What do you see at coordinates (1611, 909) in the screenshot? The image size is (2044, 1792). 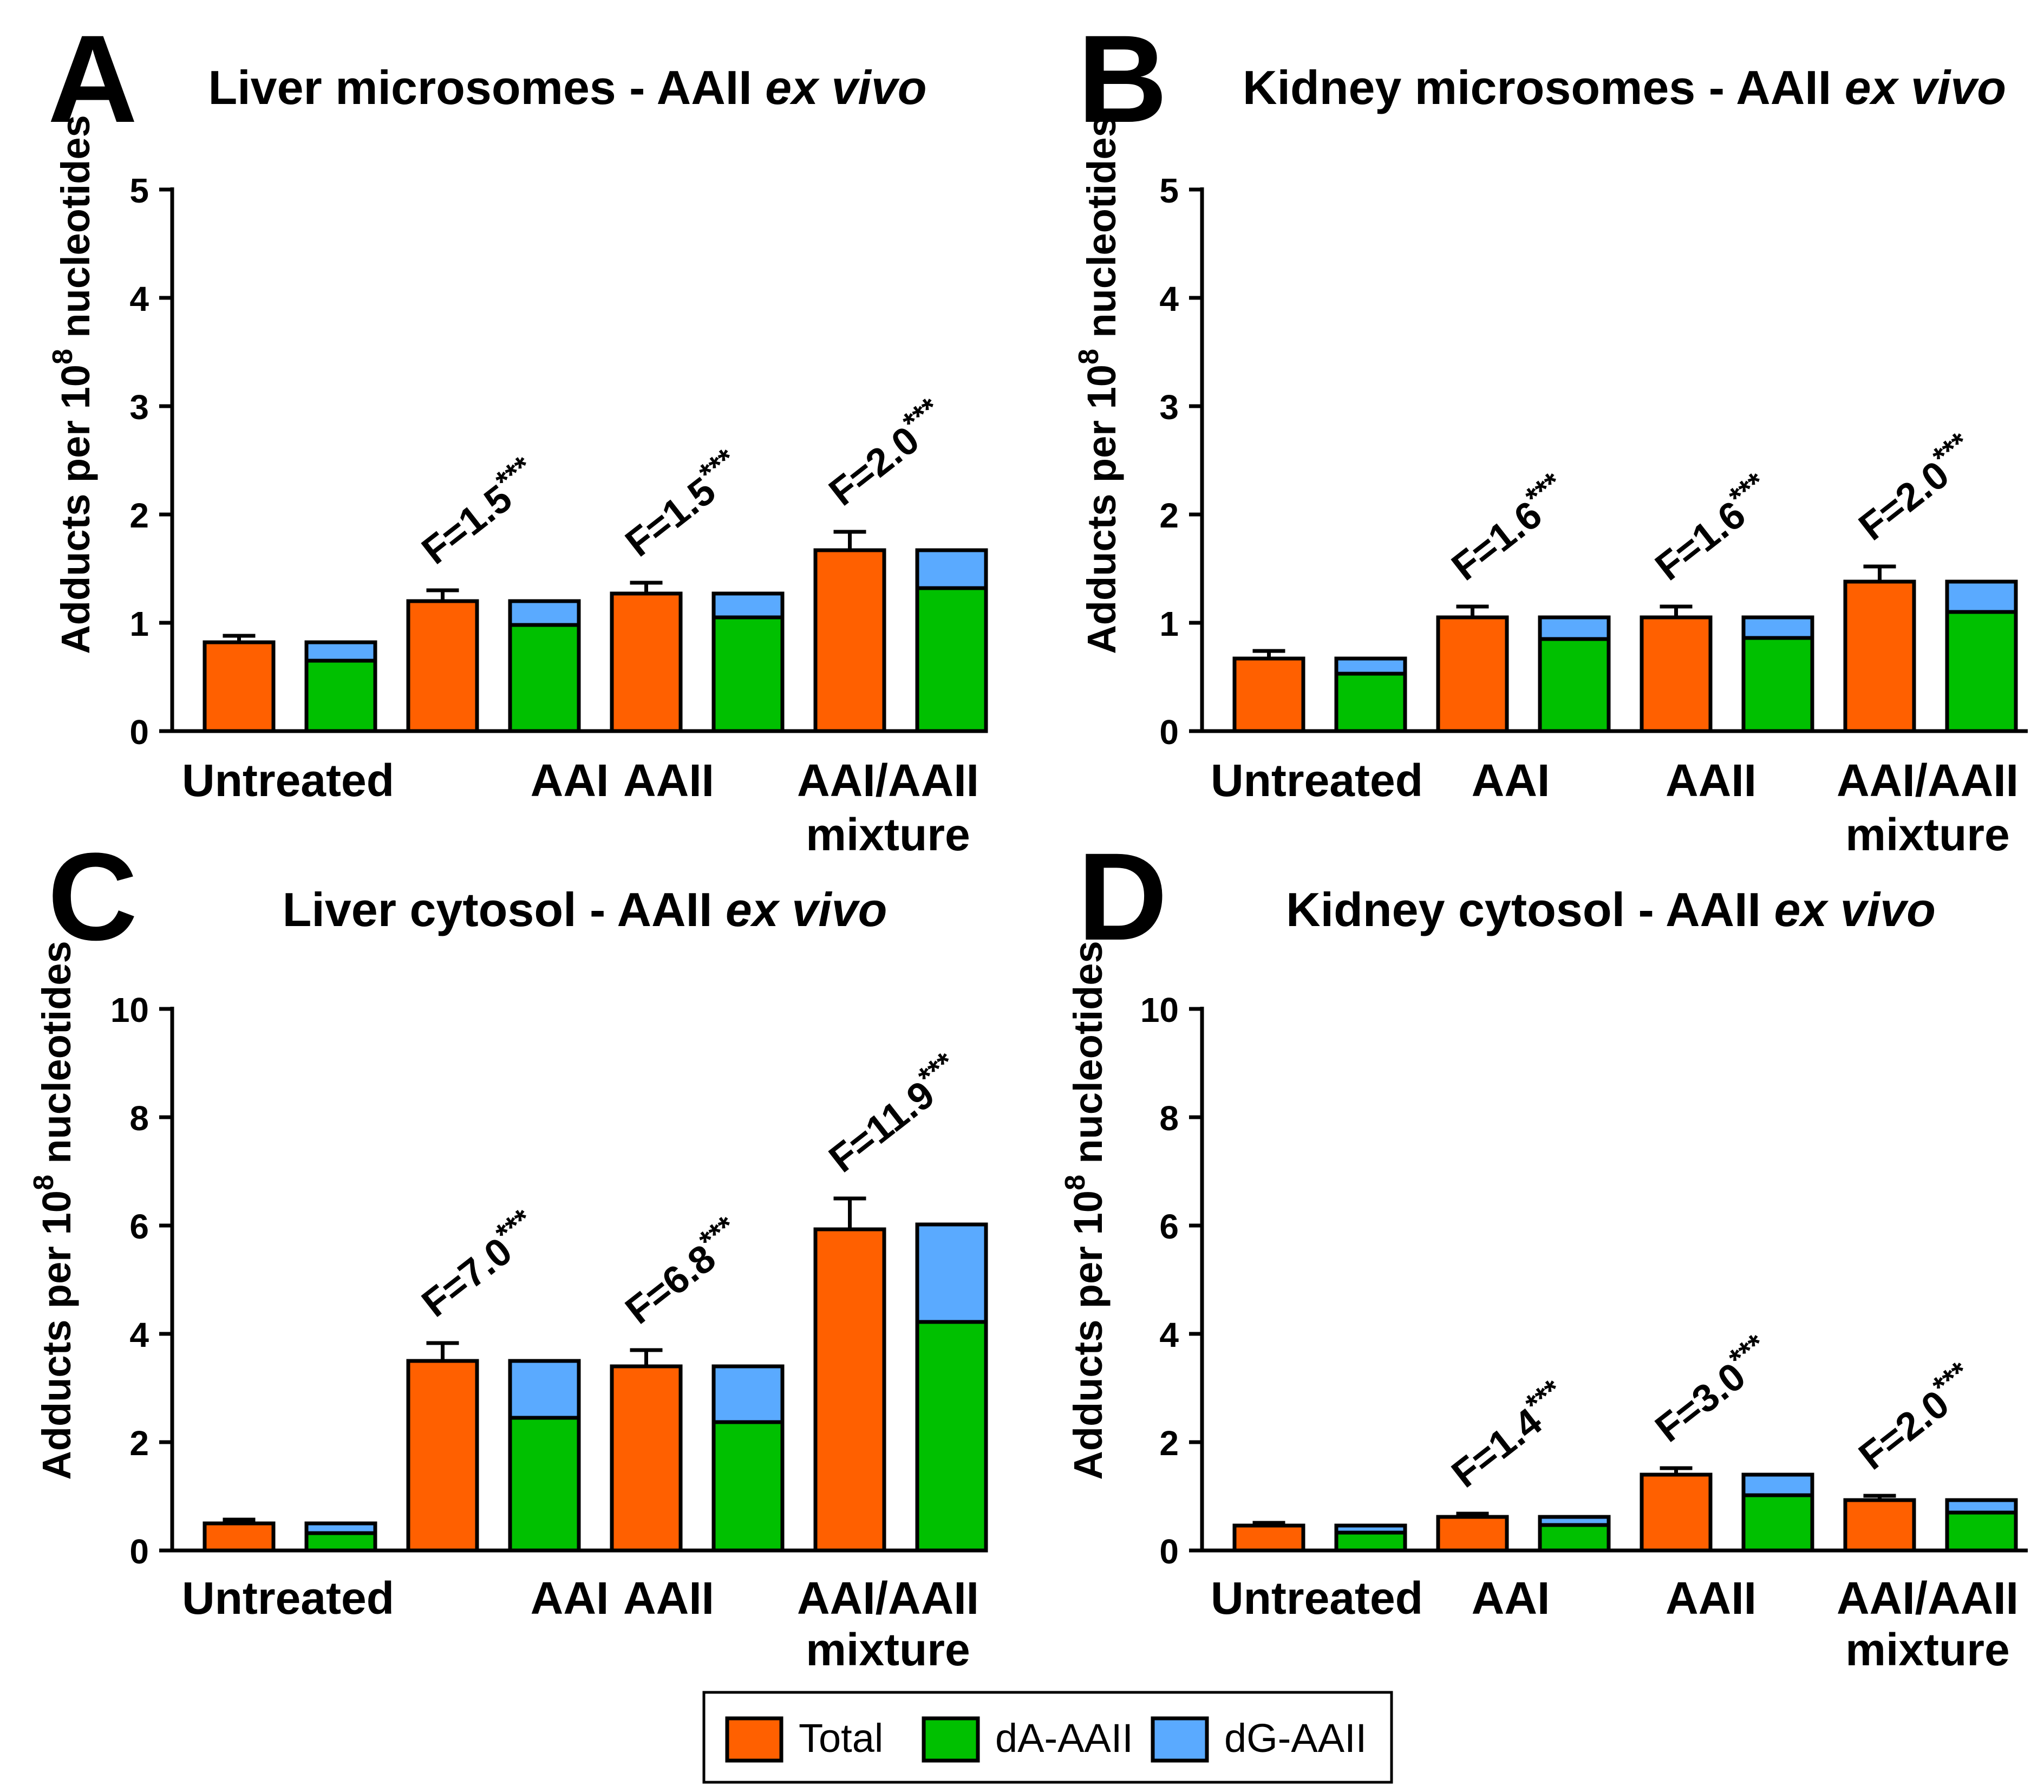 I see `panel-title: Kidney cytosol - AAII ex vivo` at bounding box center [1611, 909].